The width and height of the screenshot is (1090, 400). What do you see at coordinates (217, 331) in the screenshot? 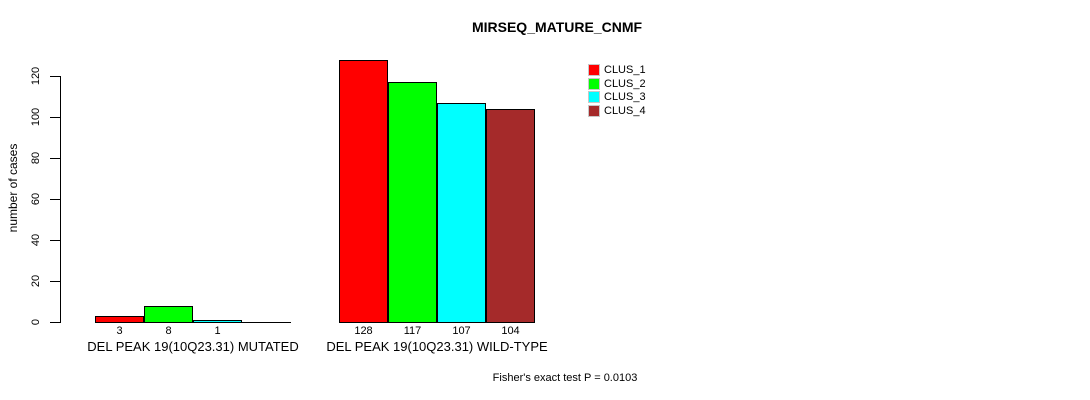
I see `bar-value-label: 1` at bounding box center [217, 331].